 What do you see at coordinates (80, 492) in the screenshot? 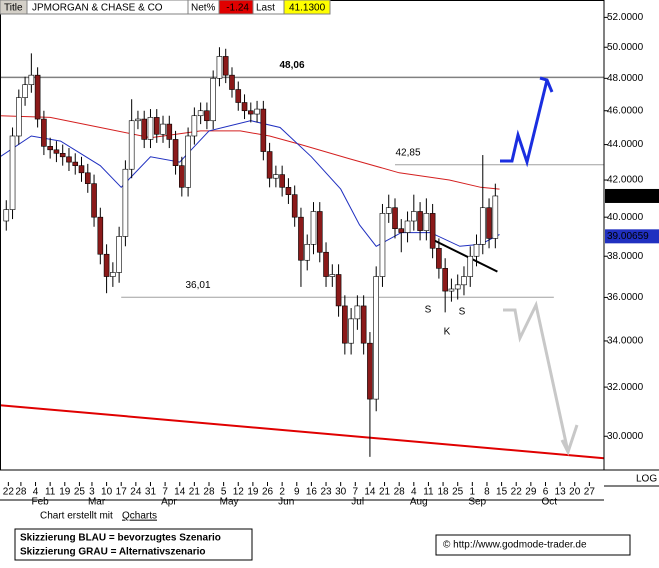
I see `x-tick-label: 25` at bounding box center [80, 492].